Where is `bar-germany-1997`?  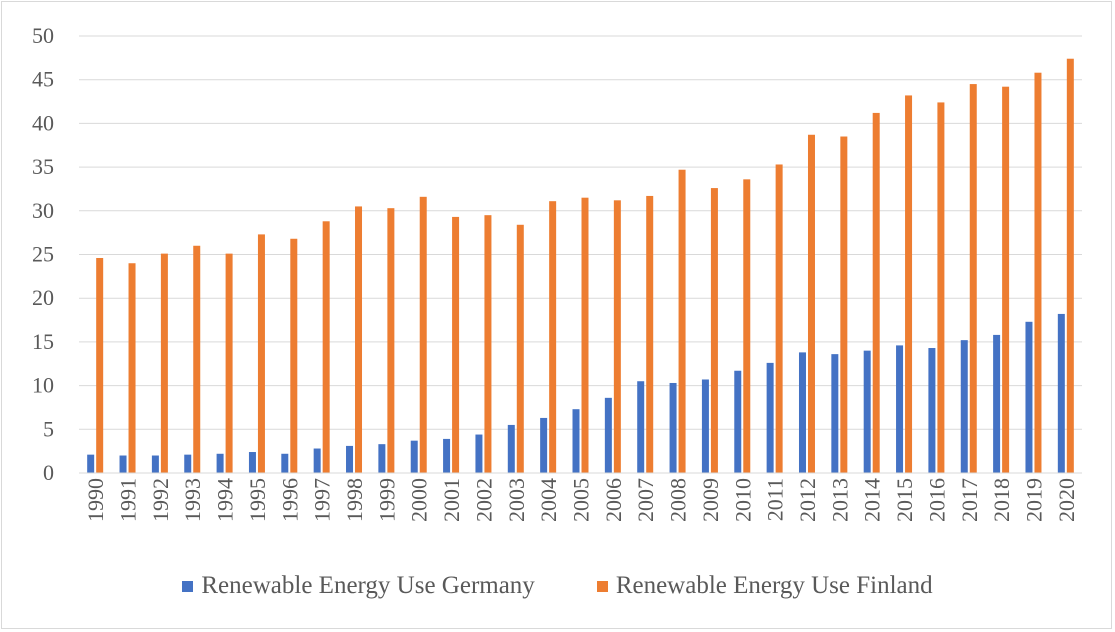 bar-germany-1997 is located at coordinates (317, 460).